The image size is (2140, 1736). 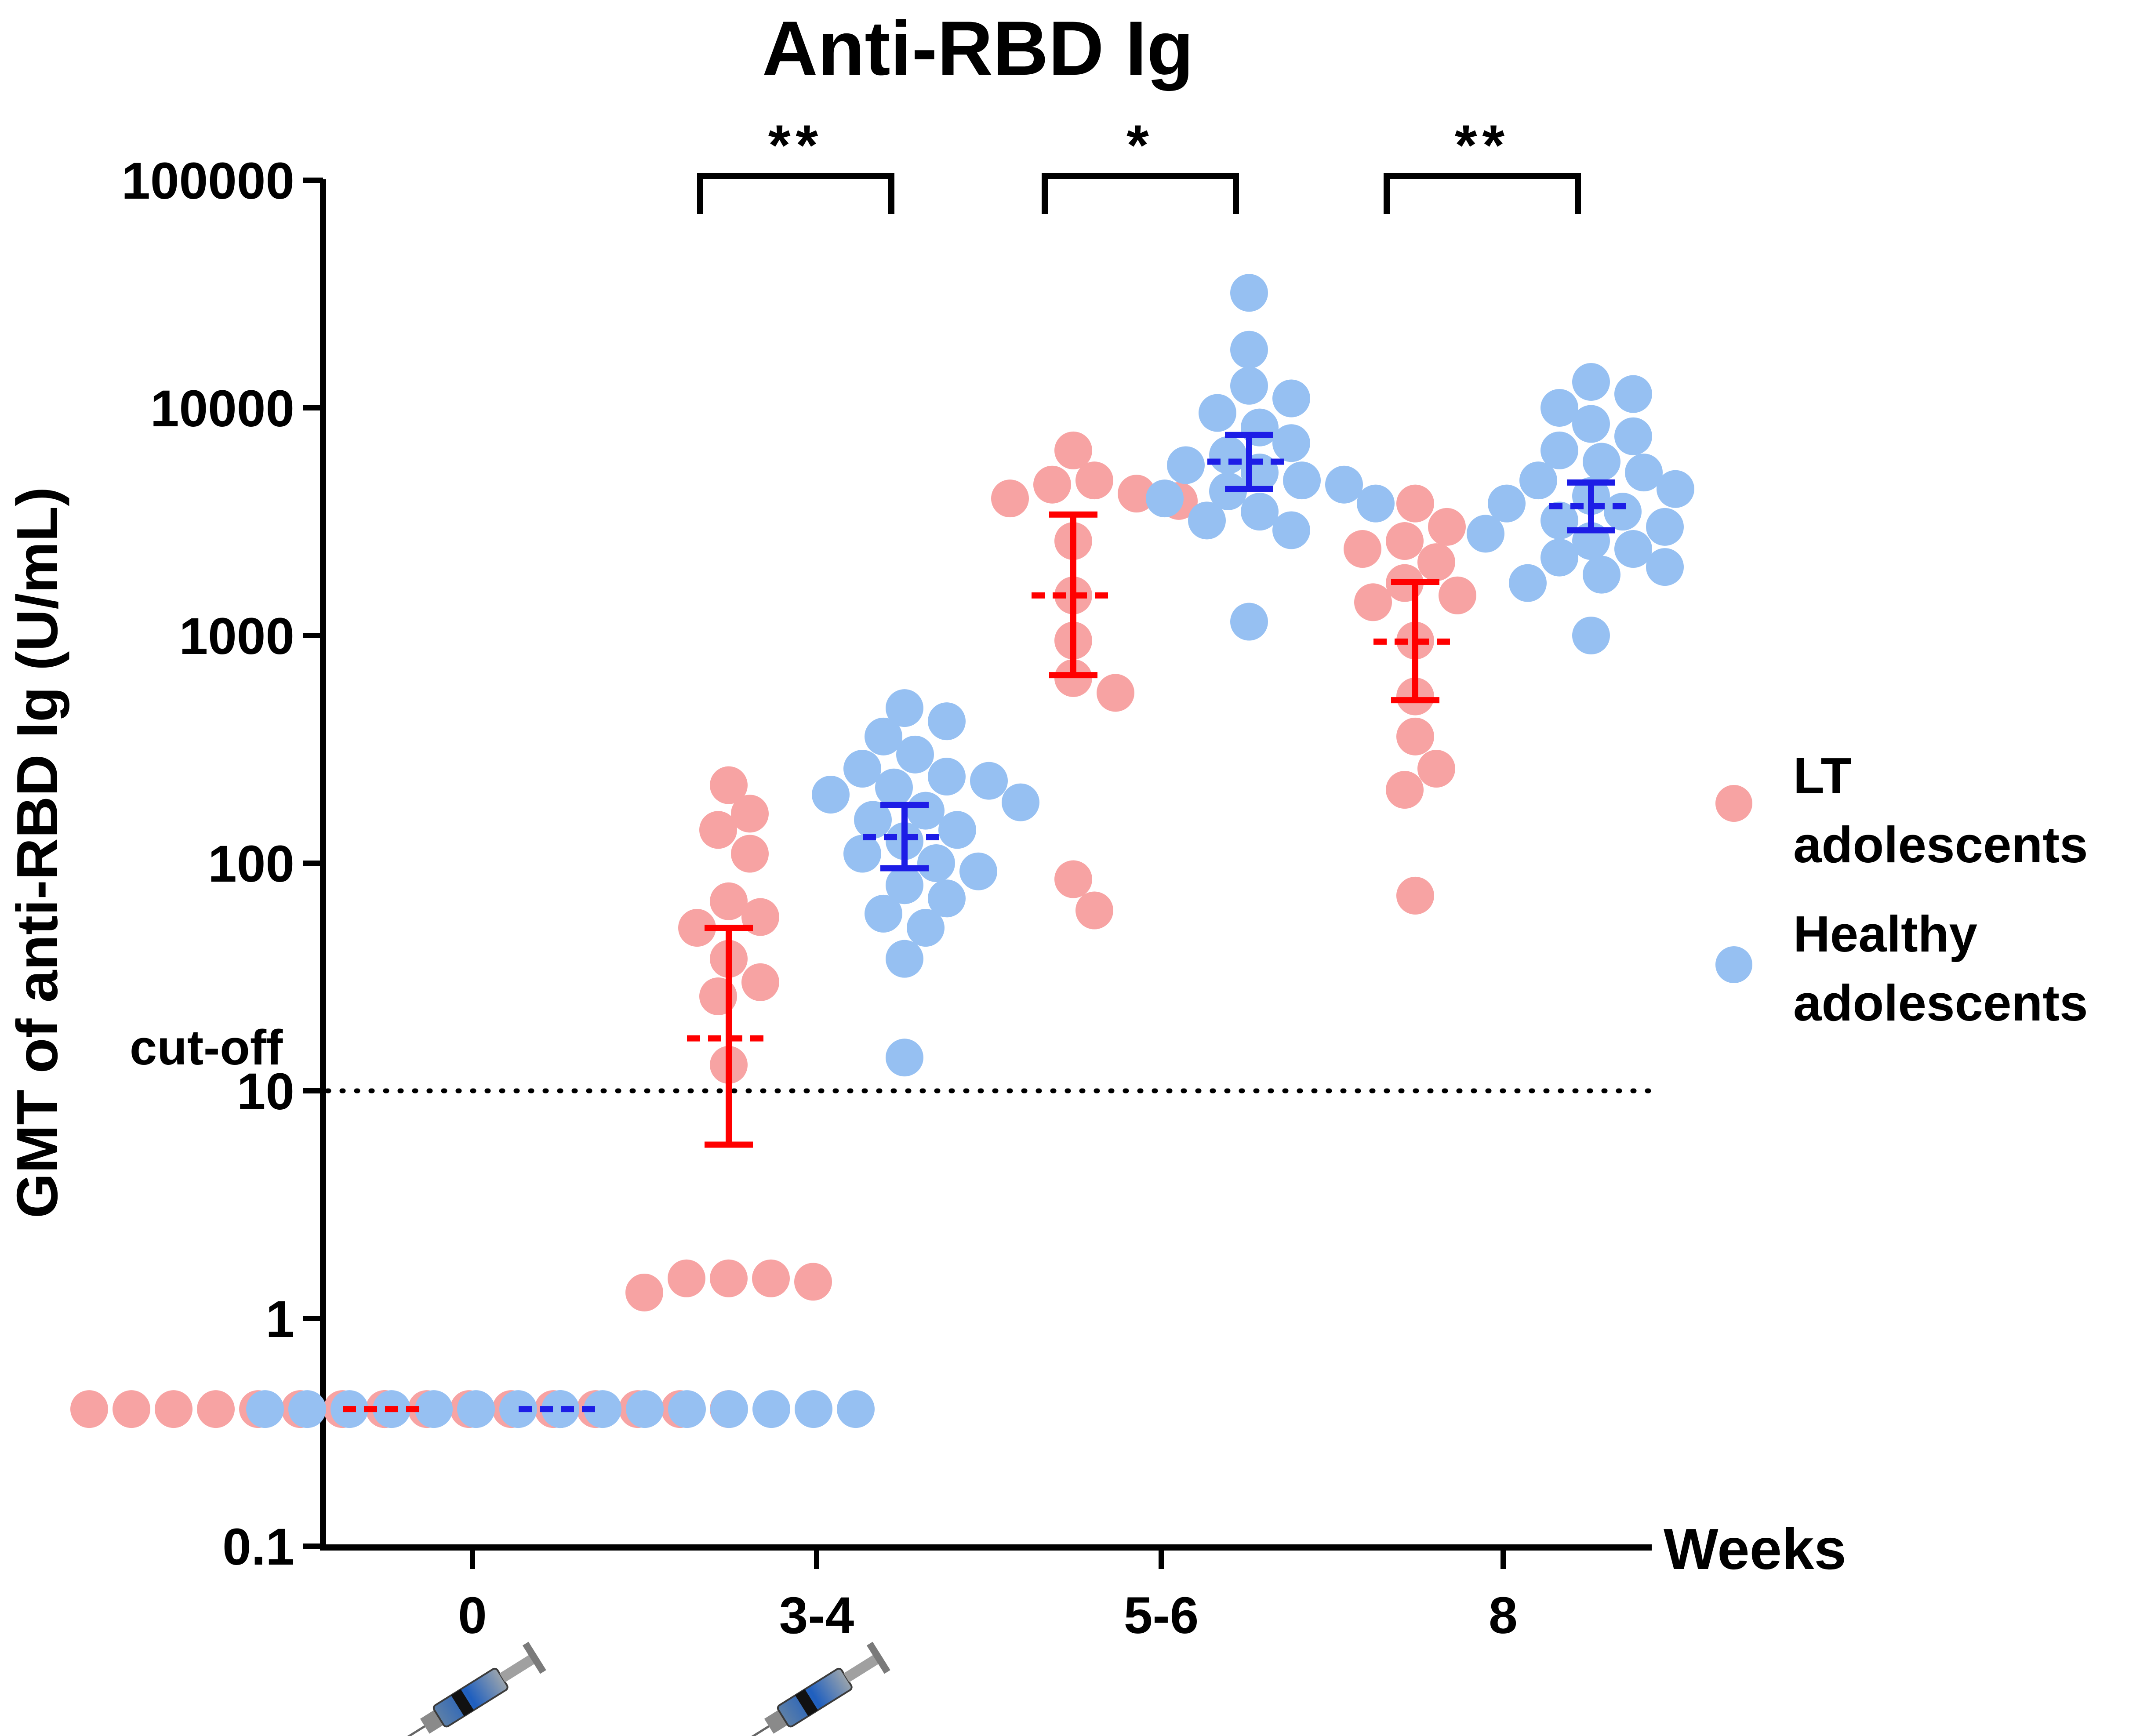 What do you see at coordinates (978, 49) in the screenshot?
I see `chart-title: Anti-RBD Ig` at bounding box center [978, 49].